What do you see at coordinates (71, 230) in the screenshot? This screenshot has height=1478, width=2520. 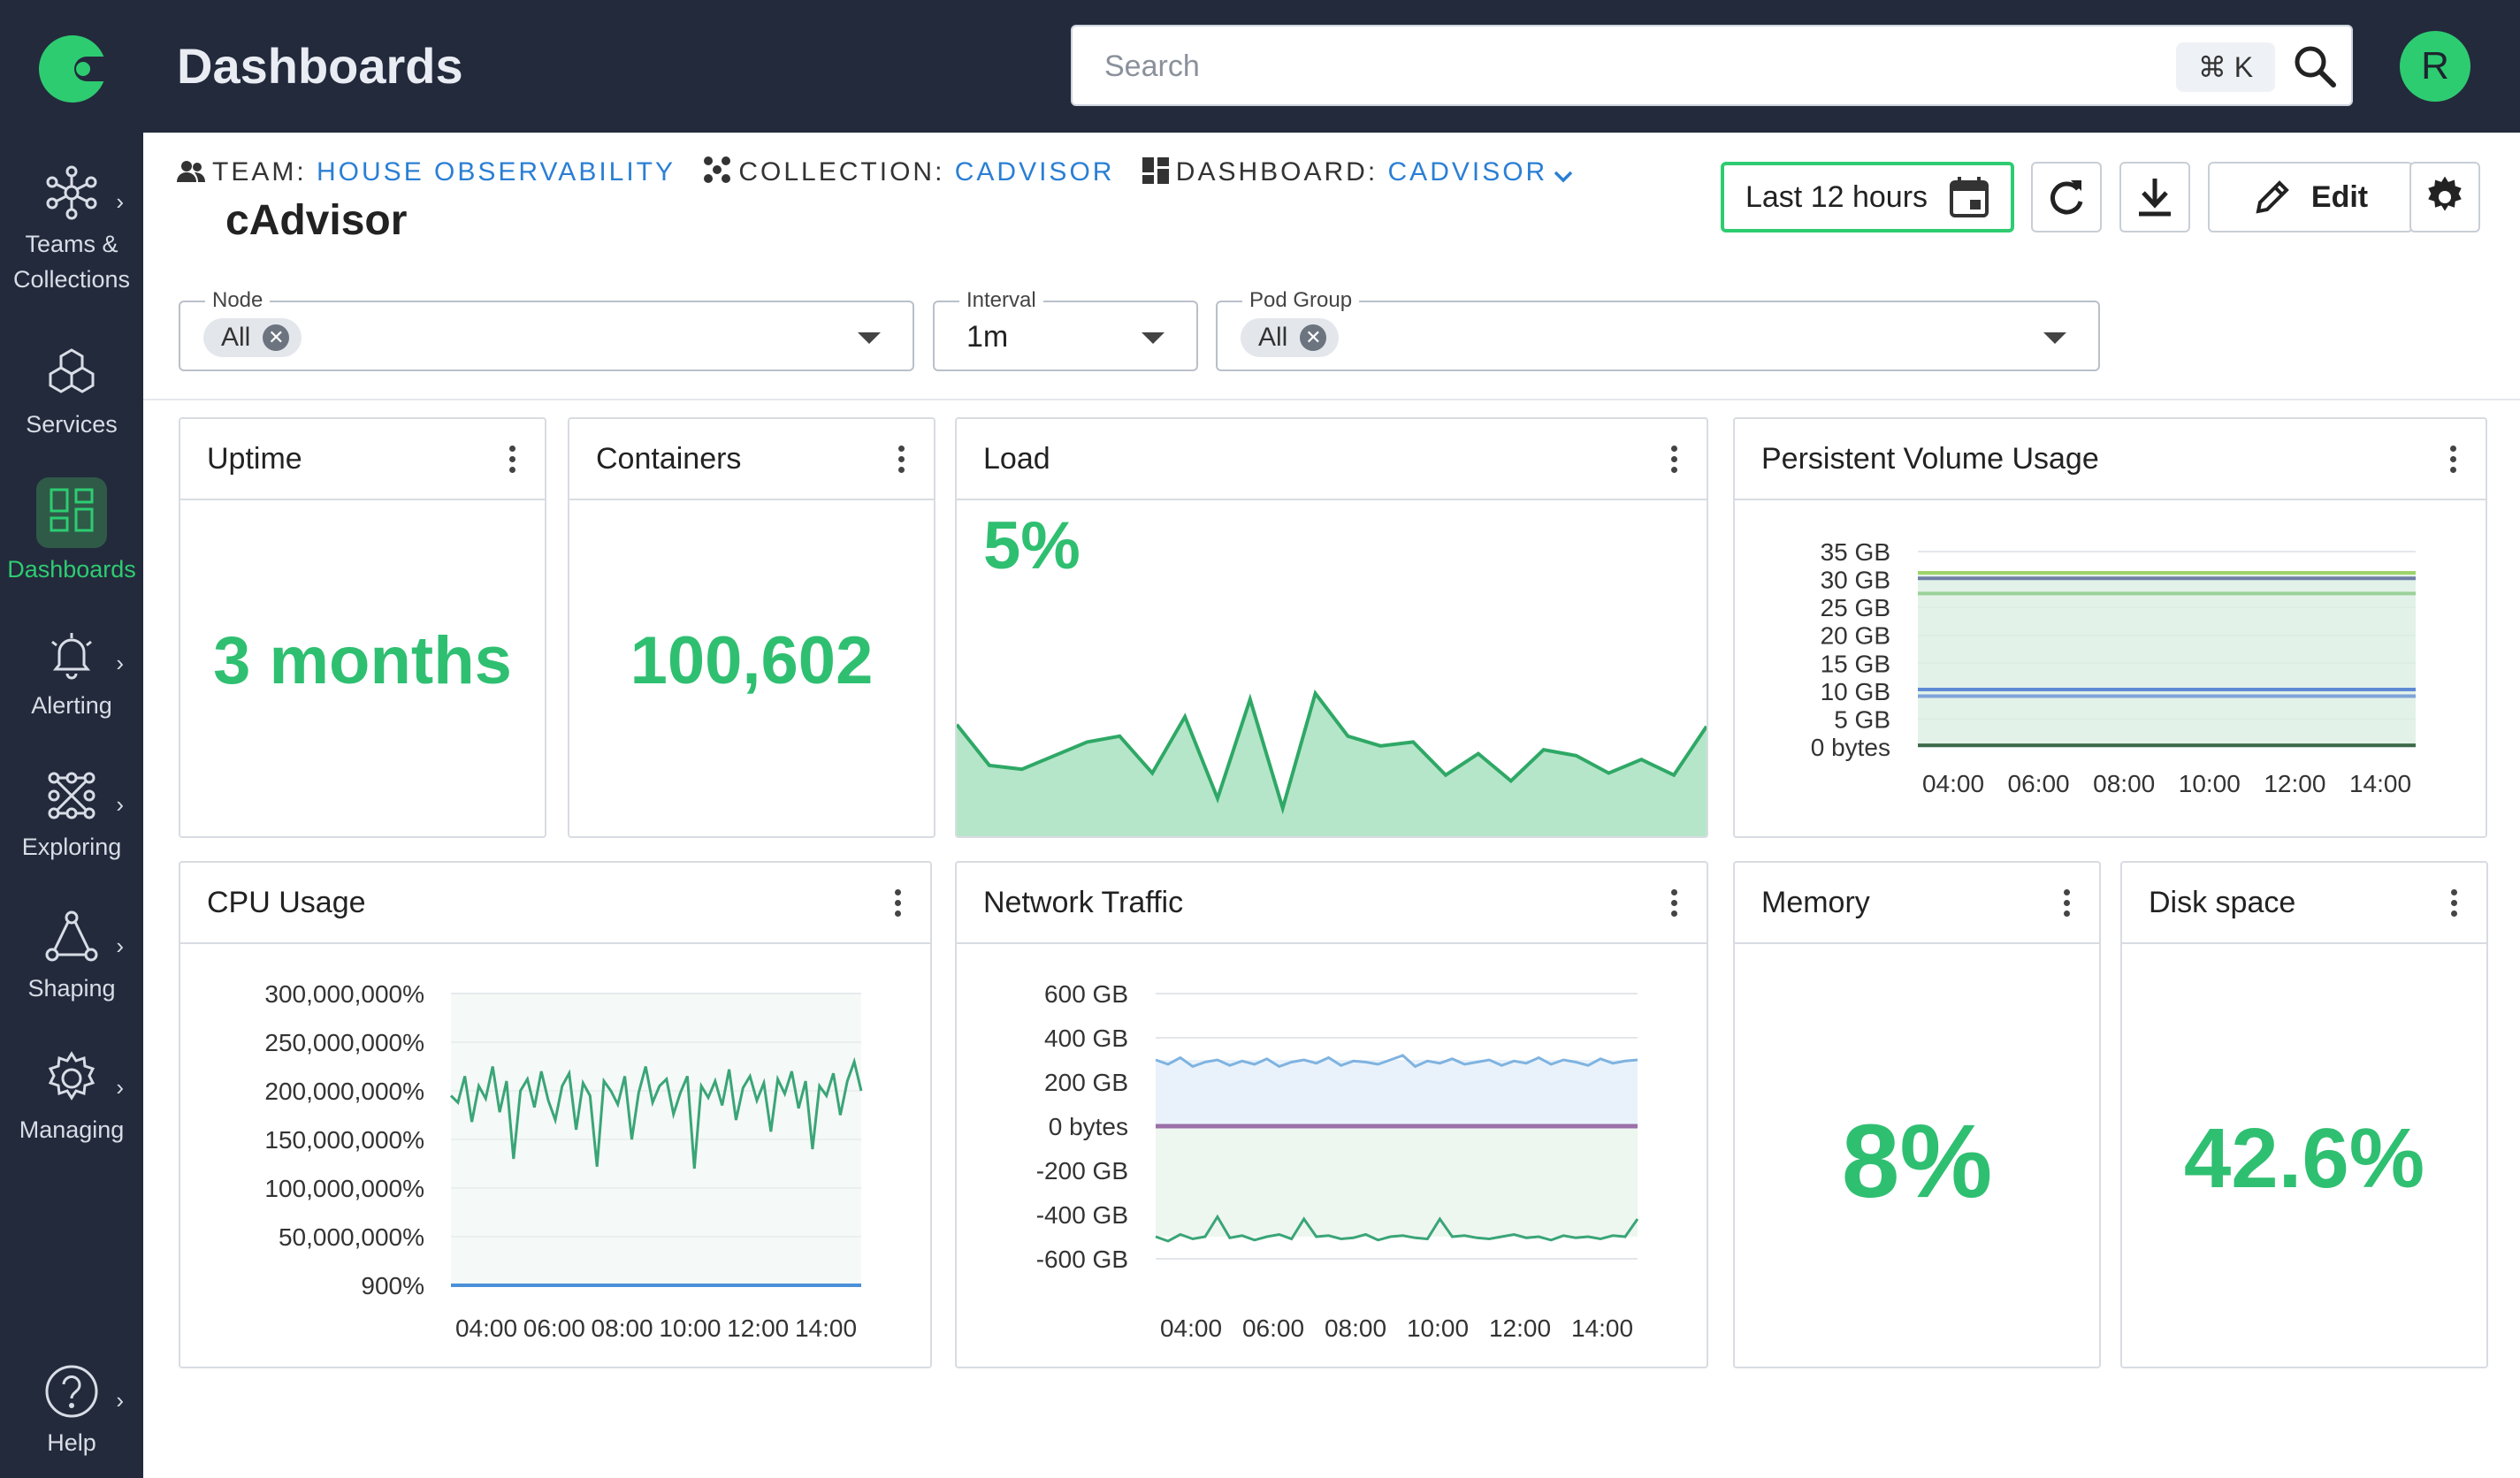 I see `sidebar-item-teams-collections: › Teams & Collections` at bounding box center [71, 230].